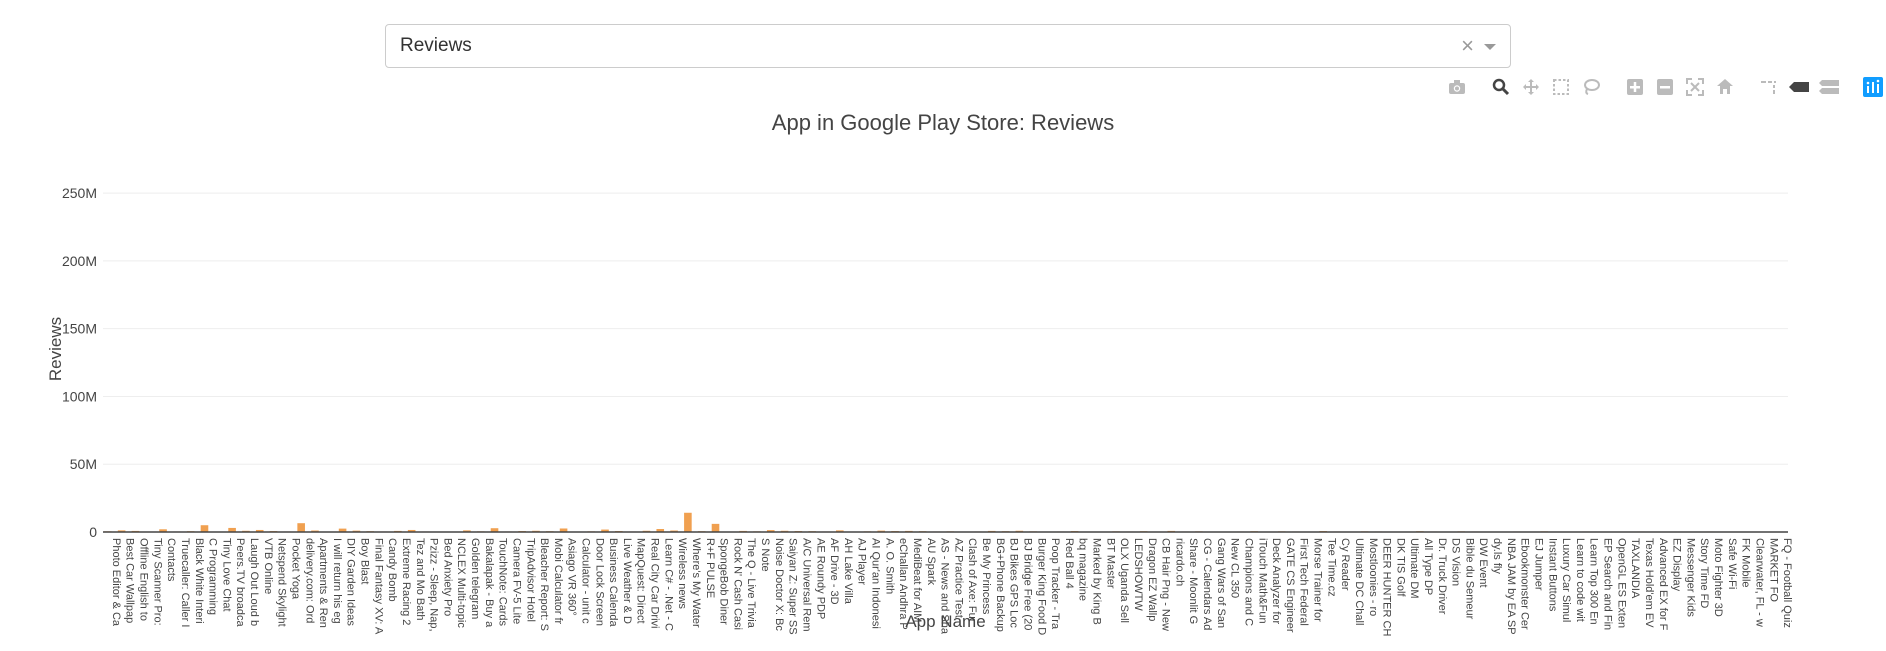 The height and width of the screenshot is (651, 1886). I want to click on column-dropdown: Reviews ×, so click(948, 46).